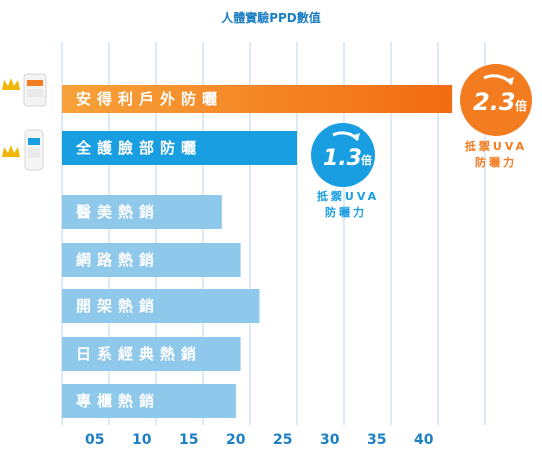  I want to click on bar-label: 網路熱銷, so click(118, 260).